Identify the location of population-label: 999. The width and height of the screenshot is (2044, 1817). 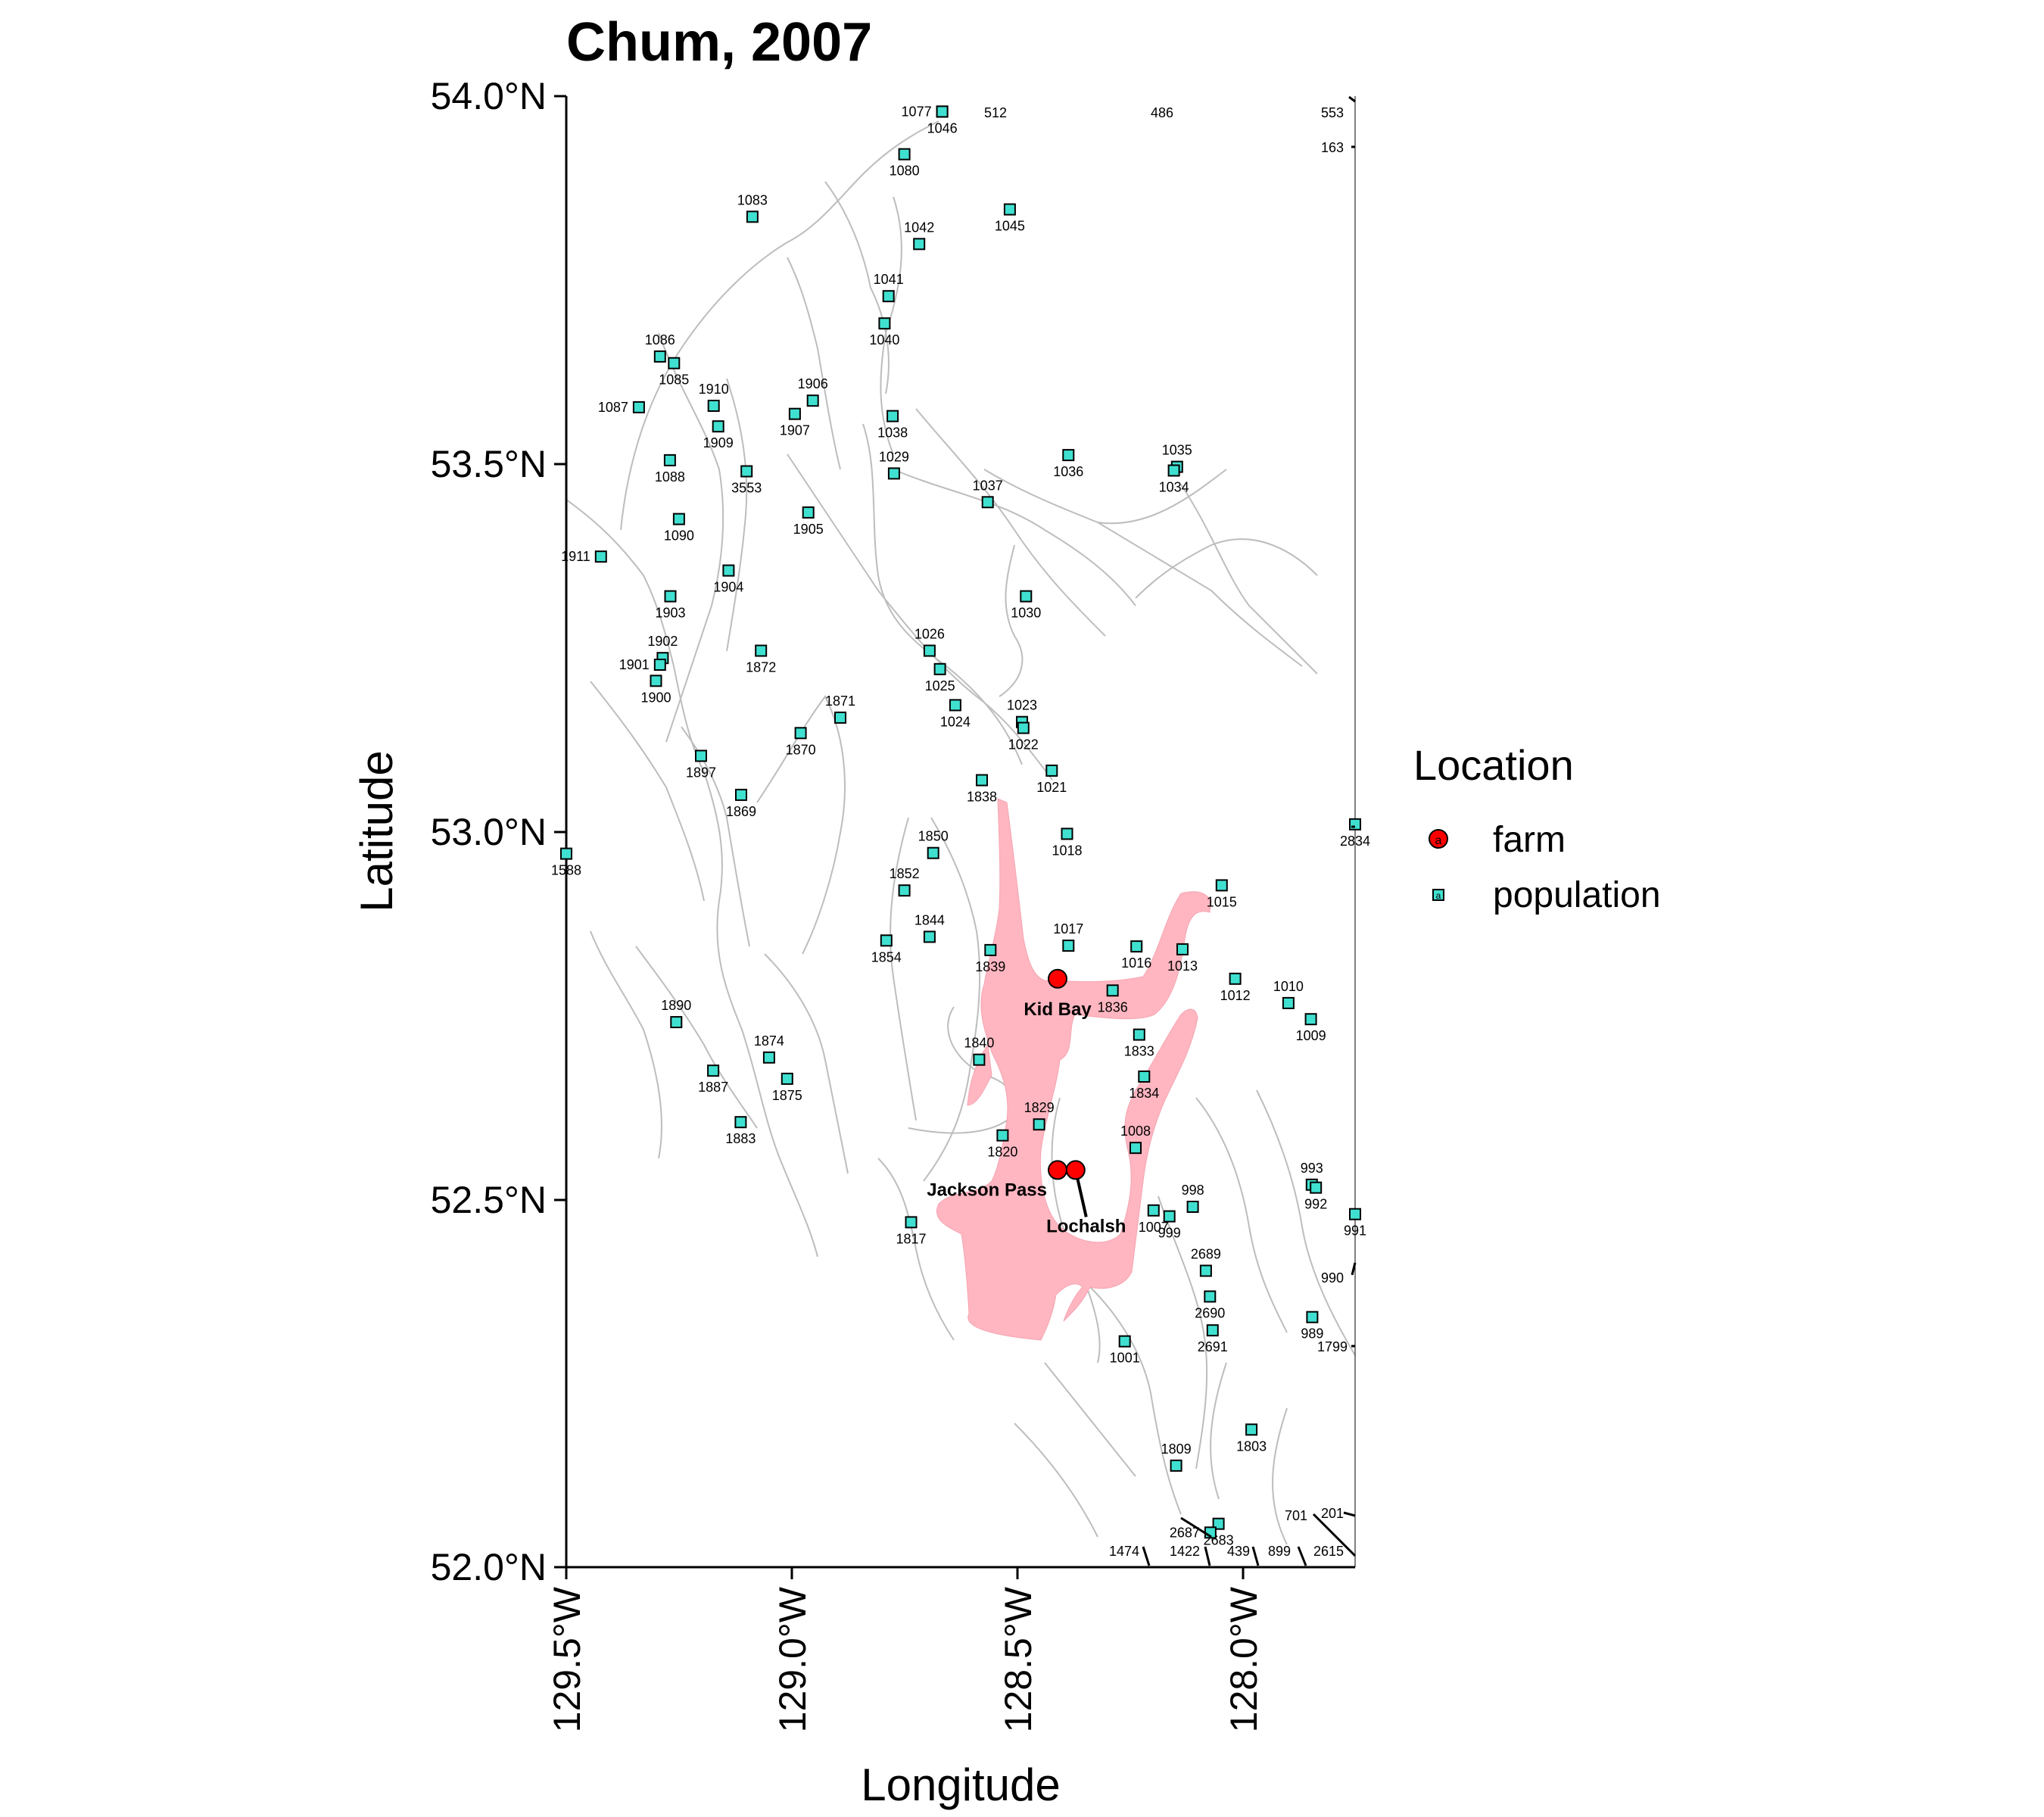
(1169, 1233).